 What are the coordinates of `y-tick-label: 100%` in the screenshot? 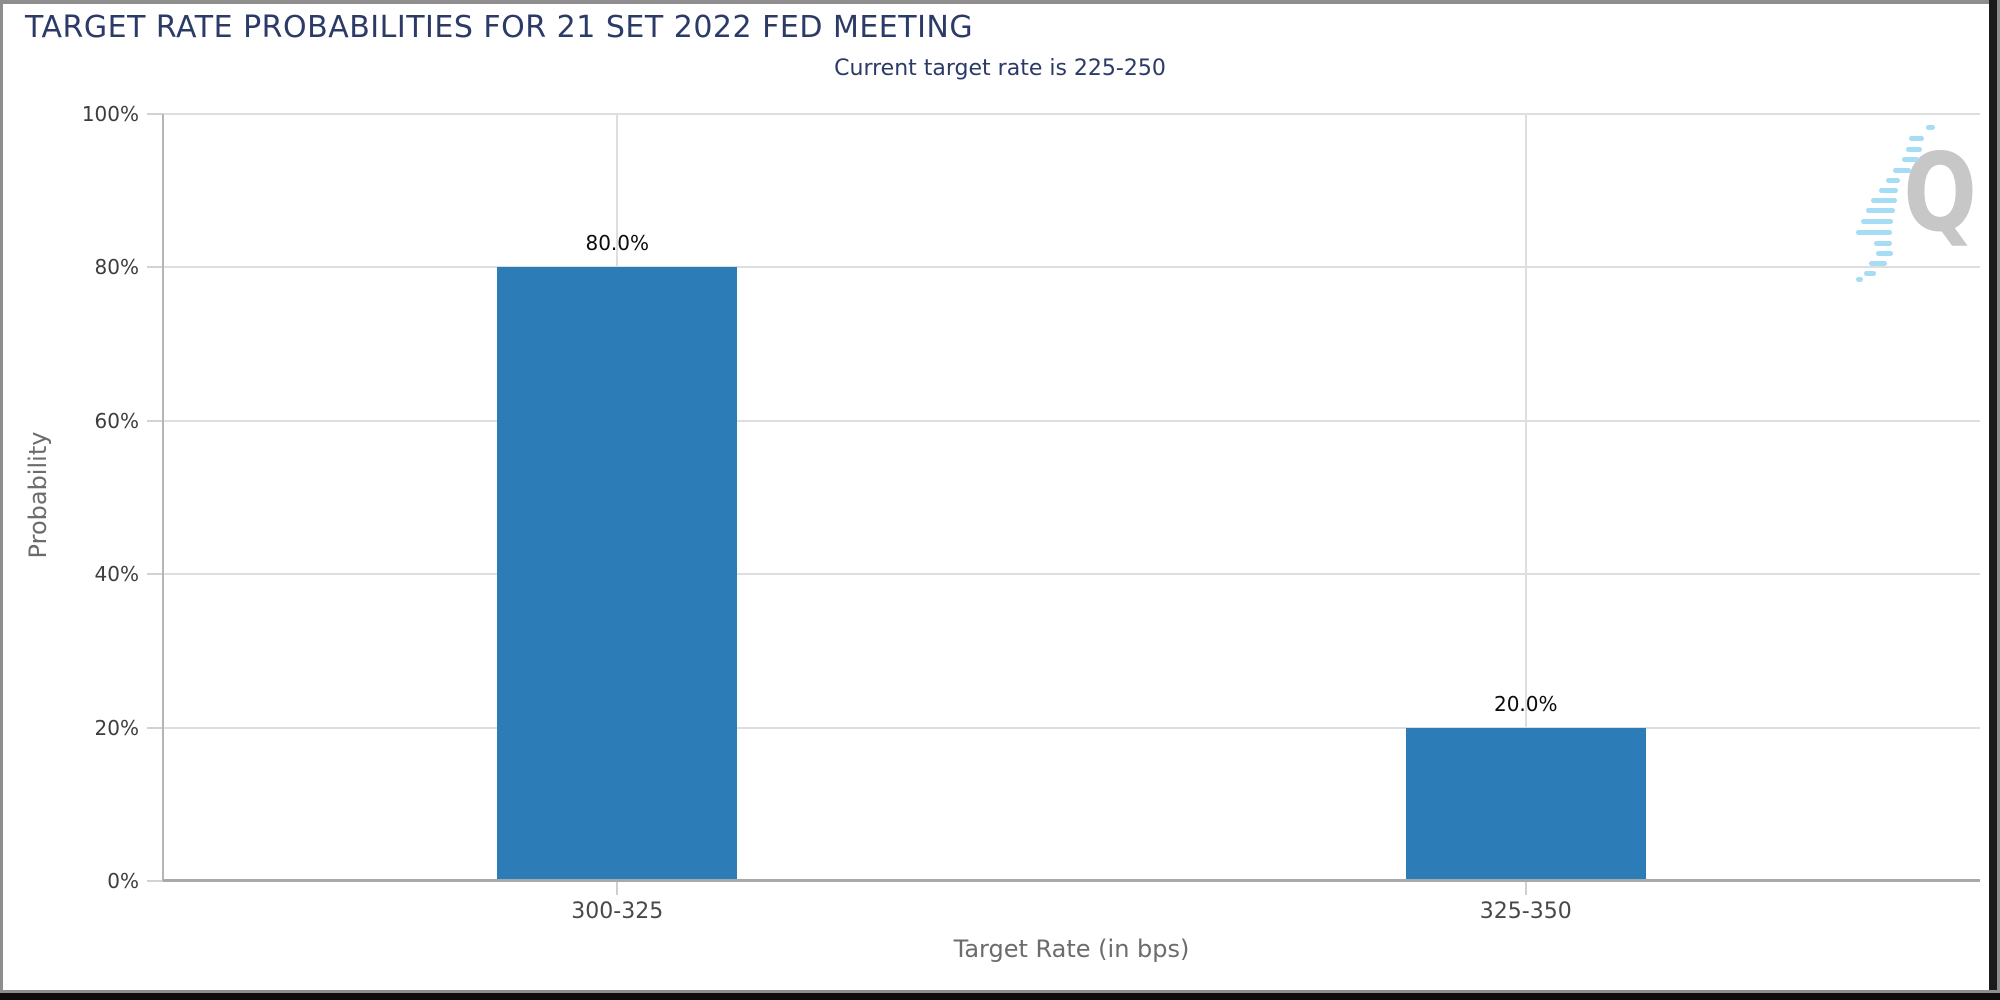 It's located at (110, 114).